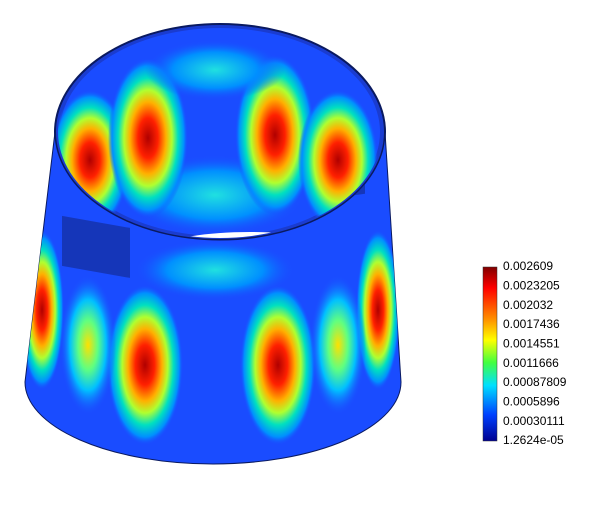 The width and height of the screenshot is (603, 511). What do you see at coordinates (531, 344) in the screenshot?
I see `colorbar-label: 0.0014551` at bounding box center [531, 344].